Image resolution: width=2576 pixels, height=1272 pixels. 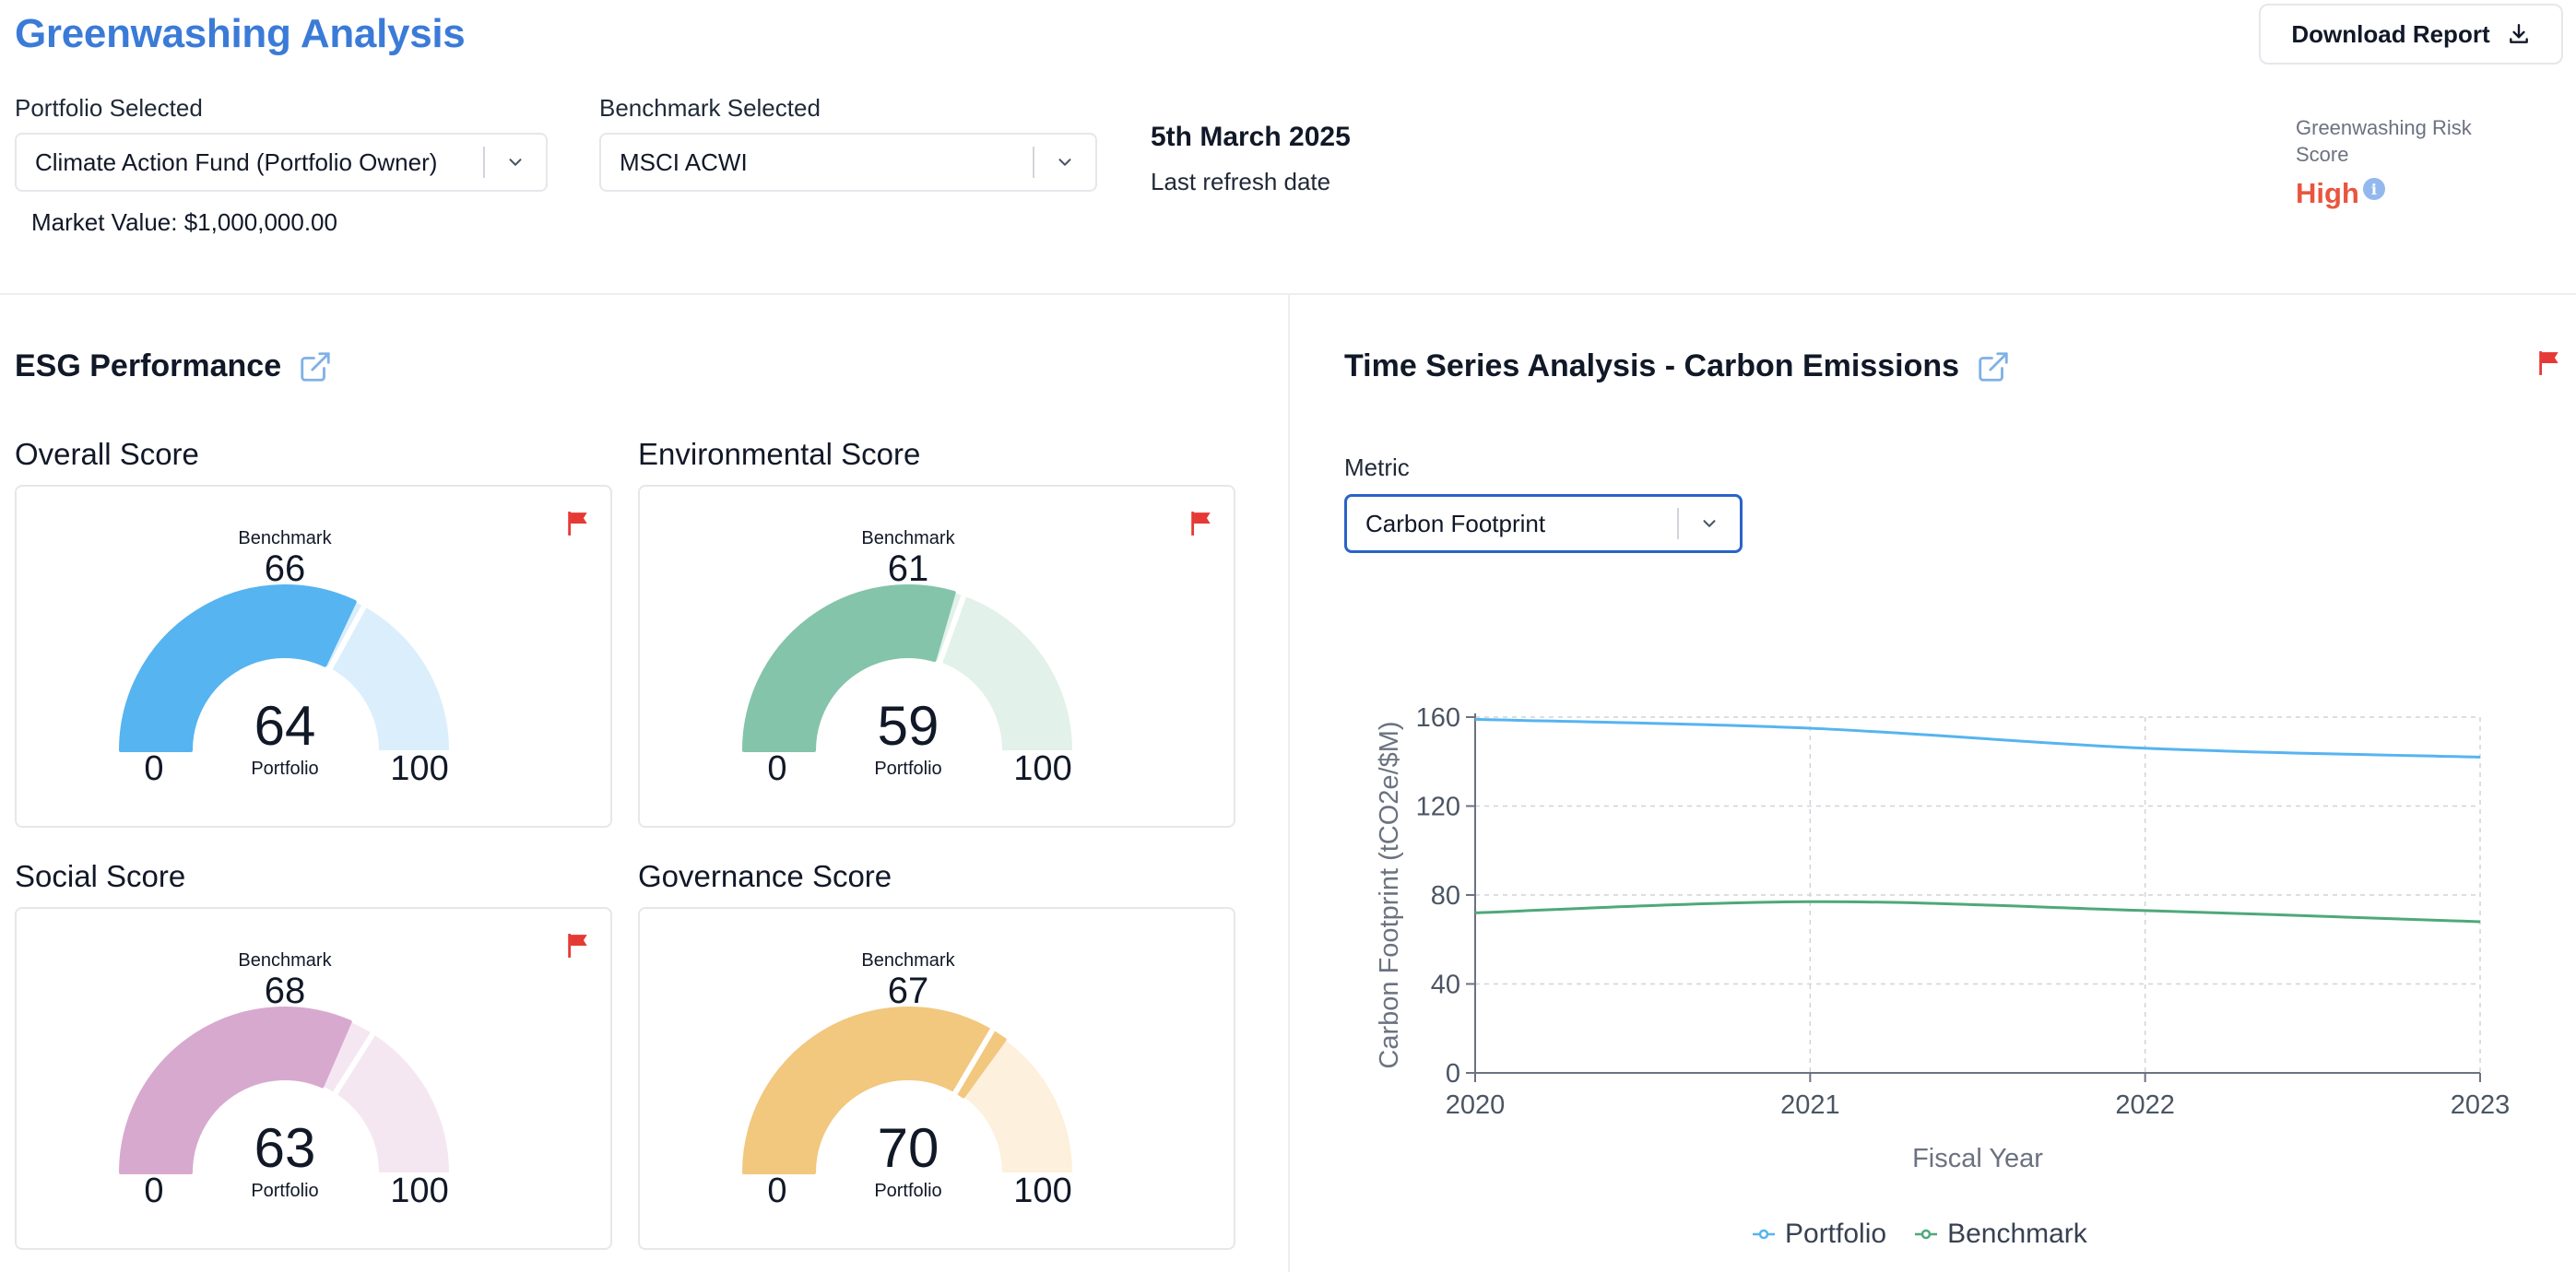 What do you see at coordinates (285, 1148) in the screenshot?
I see `portfolio-value: 63` at bounding box center [285, 1148].